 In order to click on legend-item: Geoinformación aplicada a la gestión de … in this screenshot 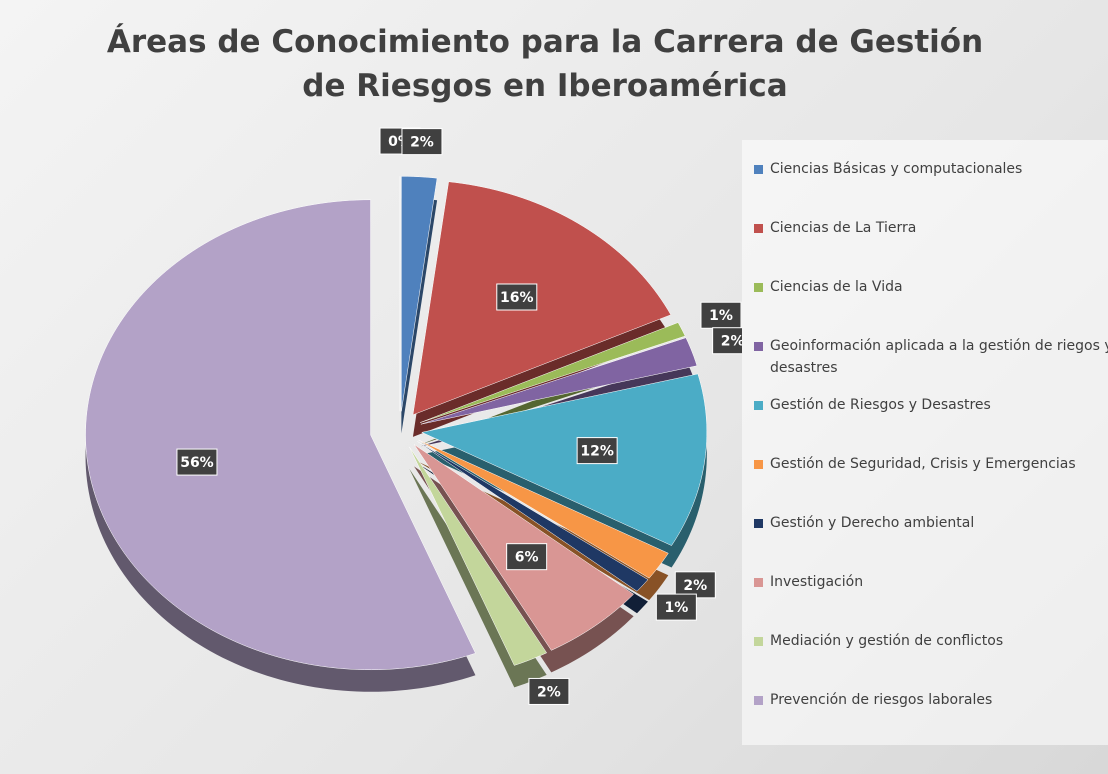, I will do `click(931, 357)`.